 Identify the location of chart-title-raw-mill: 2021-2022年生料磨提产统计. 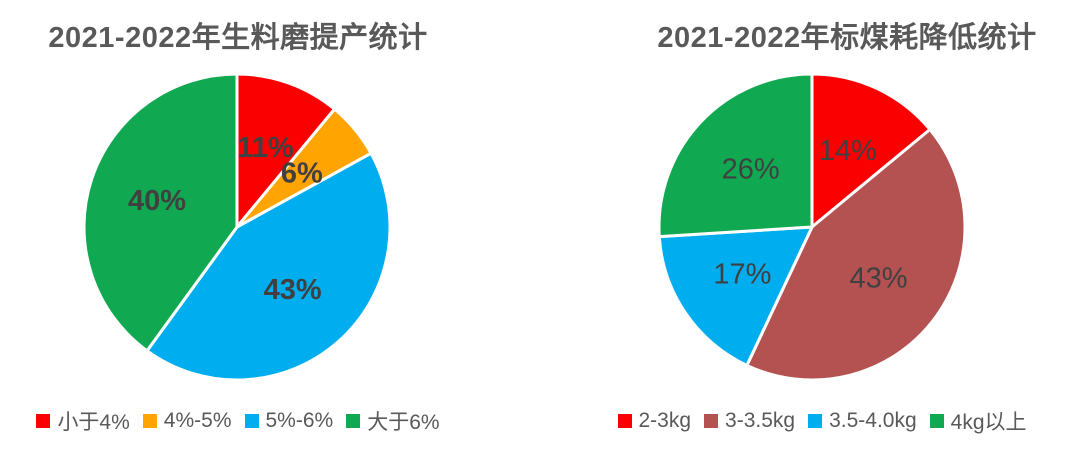
(238, 38).